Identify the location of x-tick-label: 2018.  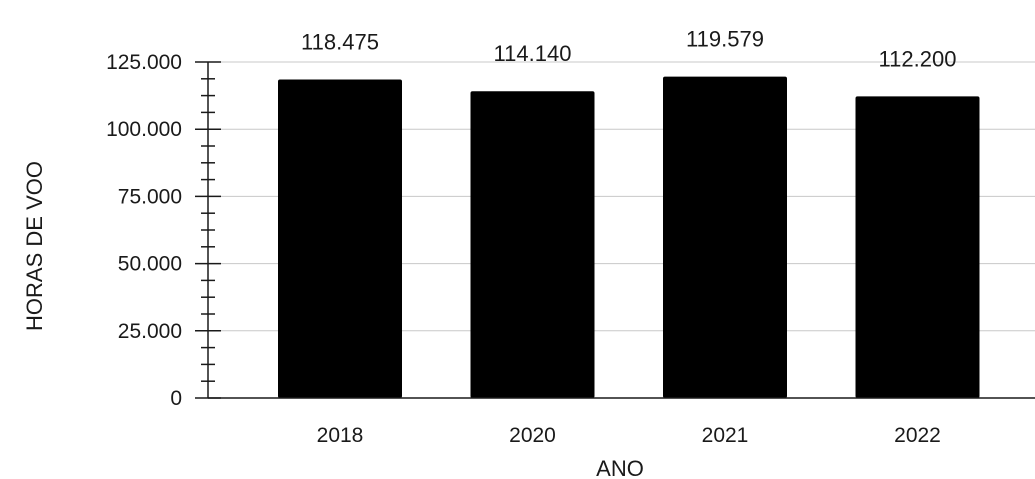
(340, 435).